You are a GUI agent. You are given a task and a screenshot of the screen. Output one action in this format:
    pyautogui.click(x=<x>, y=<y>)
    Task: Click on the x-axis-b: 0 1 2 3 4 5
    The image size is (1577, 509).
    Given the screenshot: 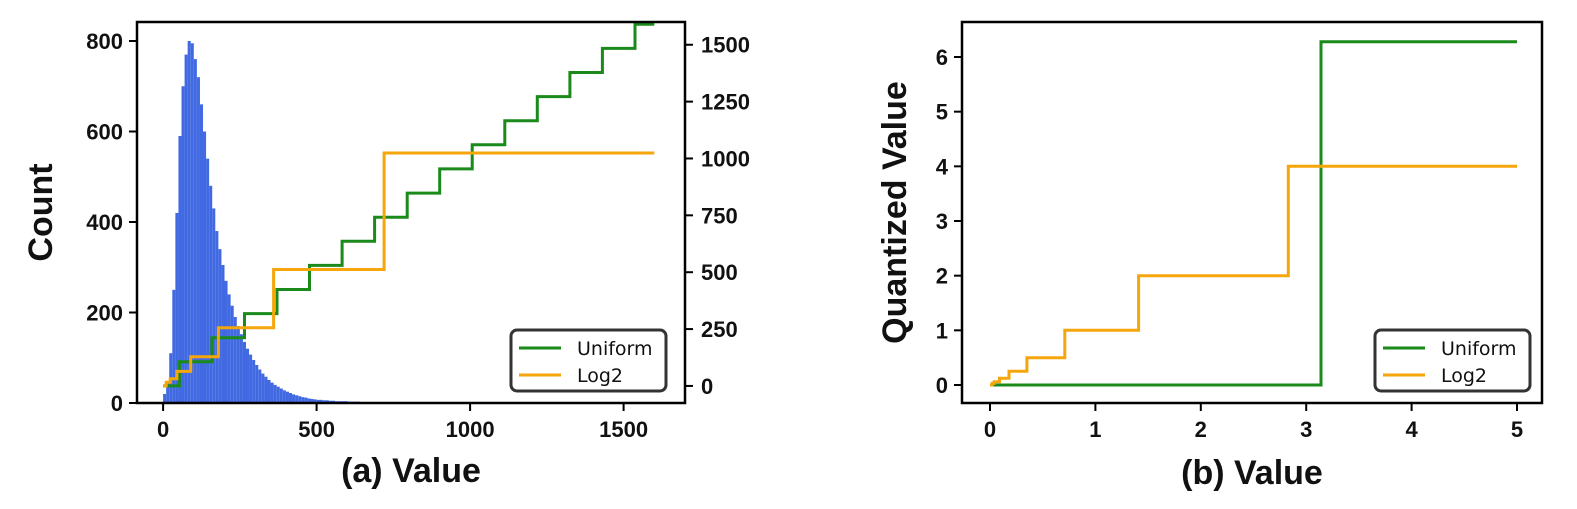 What is the action you would take?
    pyautogui.click(x=1253, y=422)
    